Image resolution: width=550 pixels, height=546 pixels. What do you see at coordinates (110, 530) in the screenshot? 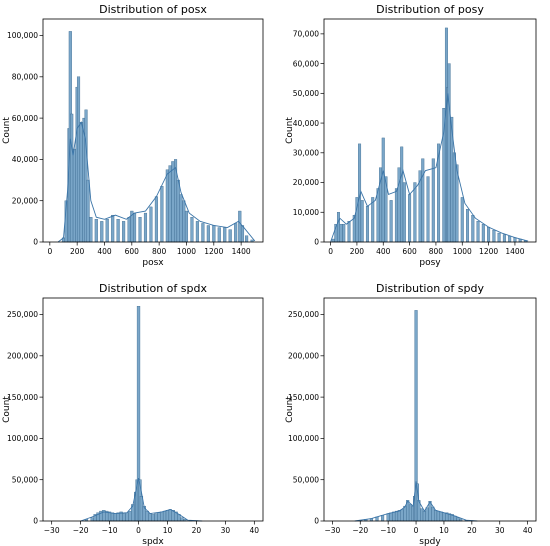
I see `x-tick-label: −10` at bounding box center [110, 530].